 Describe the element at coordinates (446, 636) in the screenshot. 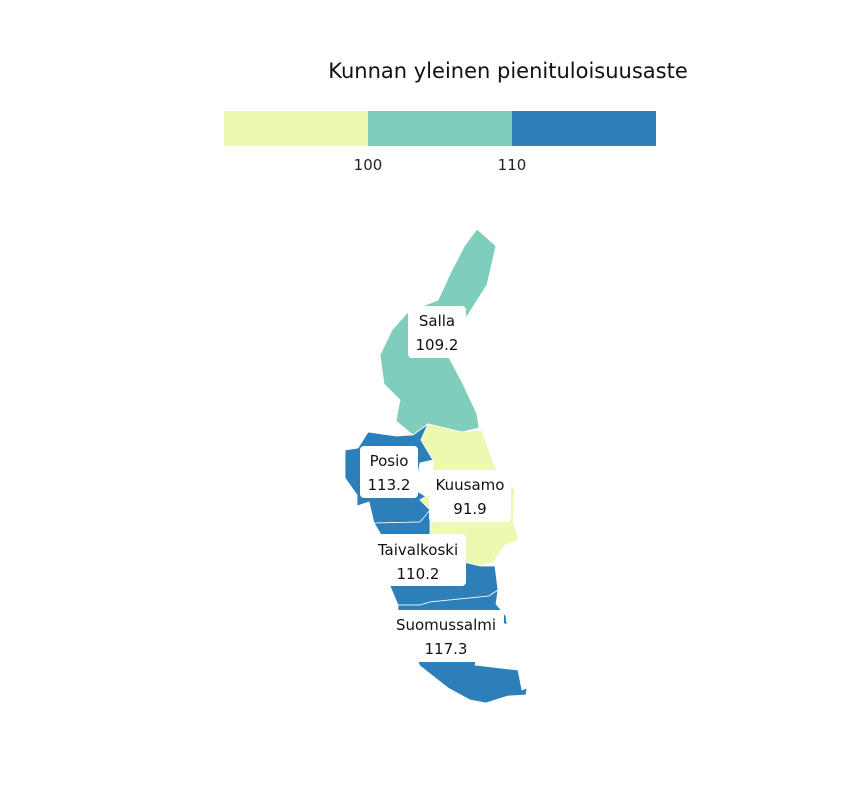

I see `callout-suomussalmi: Suomussalmi 117.3` at that location.